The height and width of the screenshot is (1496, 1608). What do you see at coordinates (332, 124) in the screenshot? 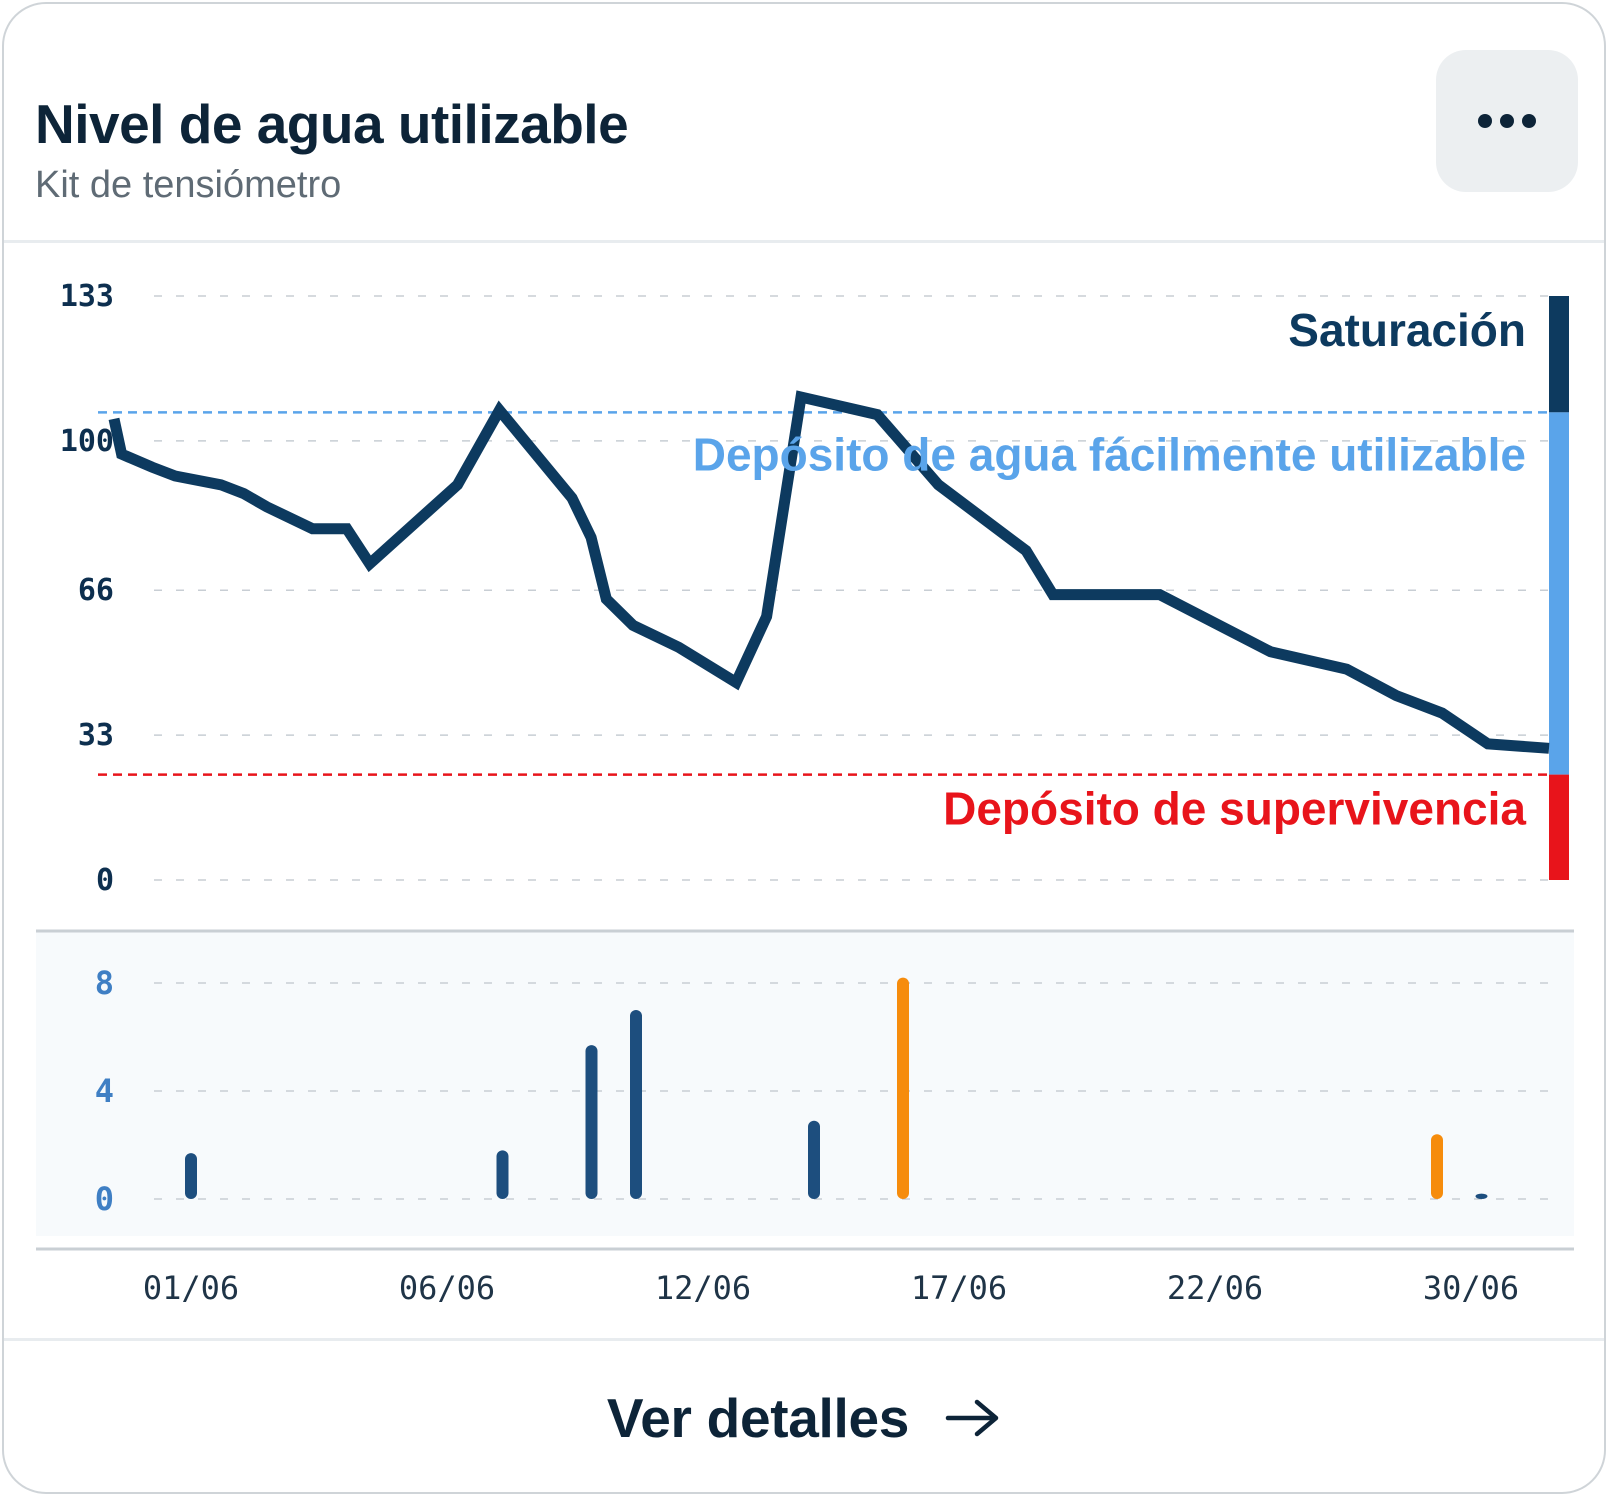
I see `card-title: Nivel de agua utilizable` at bounding box center [332, 124].